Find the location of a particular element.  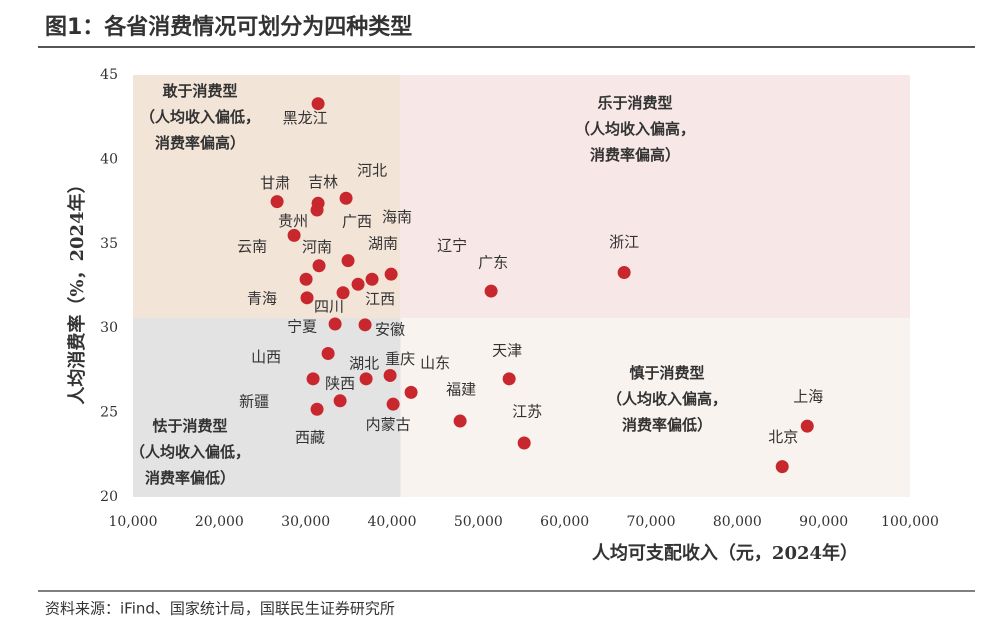

point-label: 山东 is located at coordinates (435, 363).